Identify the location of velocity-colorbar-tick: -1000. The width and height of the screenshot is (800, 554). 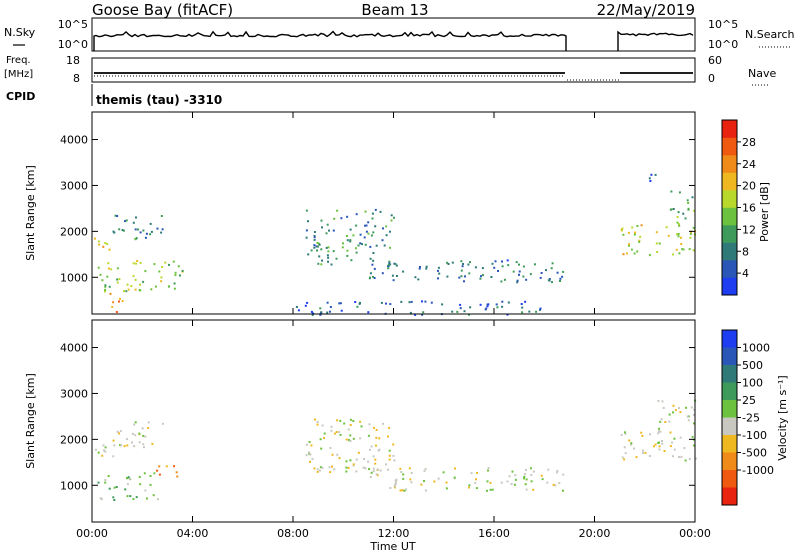
(758, 470).